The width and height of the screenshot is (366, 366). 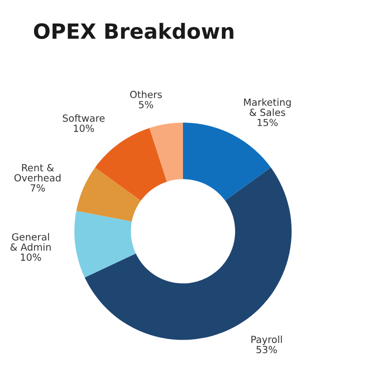 I want to click on slice-label: General & Admin, so click(x=30, y=242).